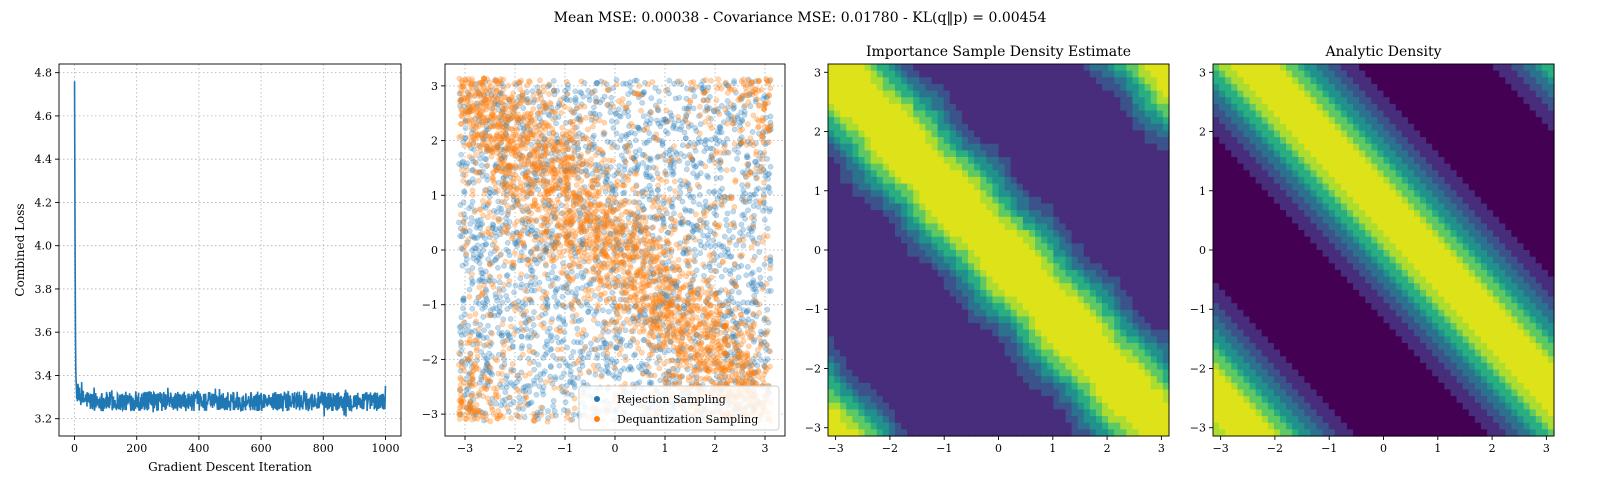 The width and height of the screenshot is (1600, 500). What do you see at coordinates (20, 249) in the screenshot?
I see `loss-chart-ylabel: Combined Loss` at bounding box center [20, 249].